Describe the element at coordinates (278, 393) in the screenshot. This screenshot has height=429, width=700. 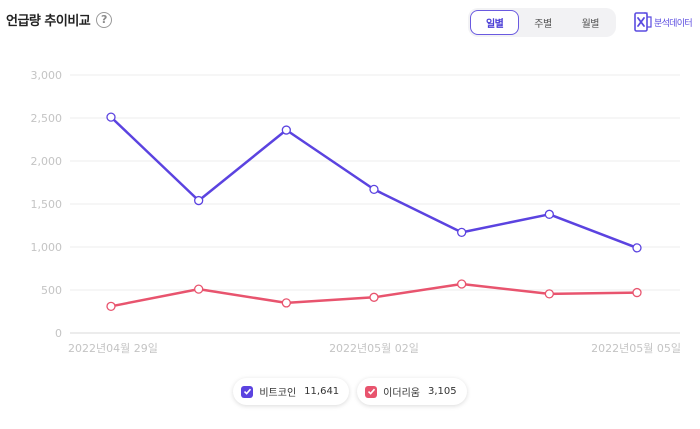
I see `legend-label: 비트코인` at that location.